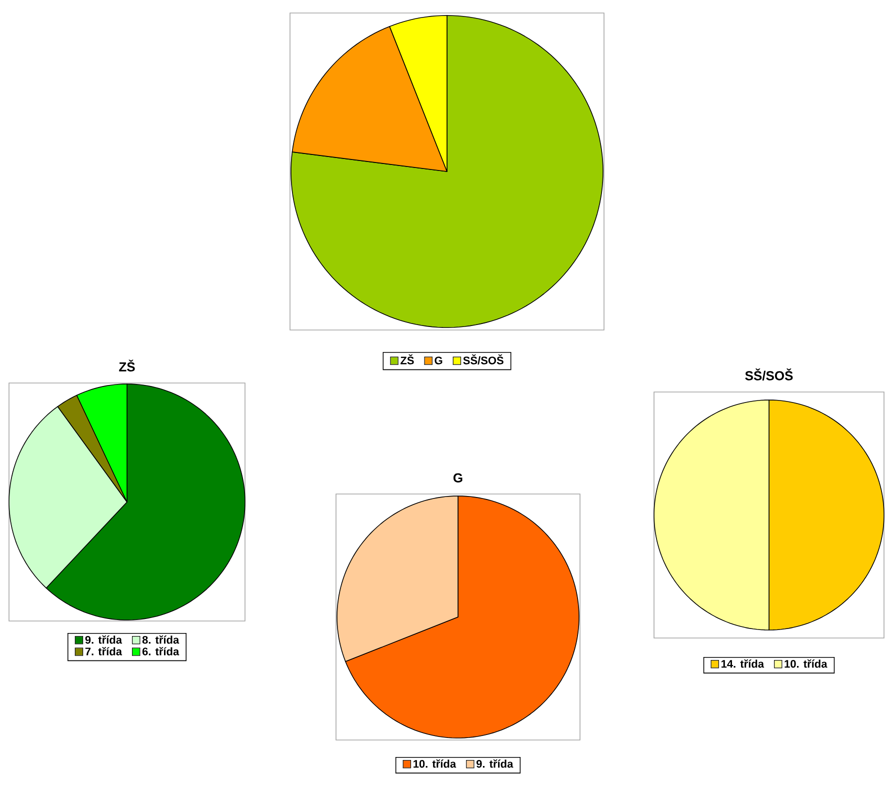 This screenshot has height=793, width=886. What do you see at coordinates (103, 651) in the screenshot?
I see `legend-label: 7. třída` at bounding box center [103, 651].